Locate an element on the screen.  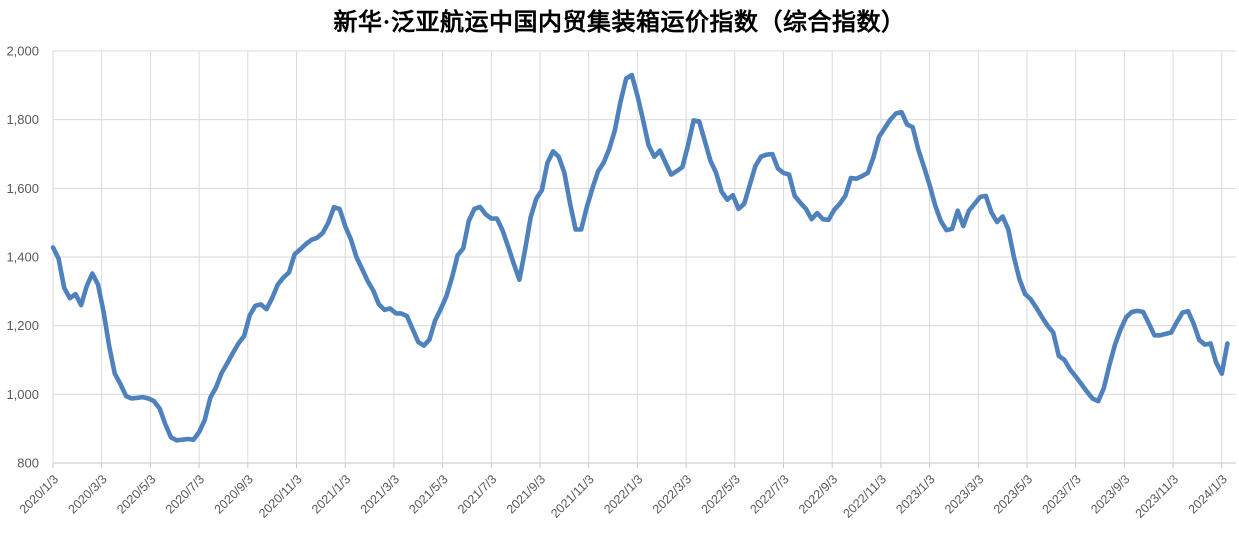
y-axis-tick-label: 1,000 is located at coordinates (22, 394).